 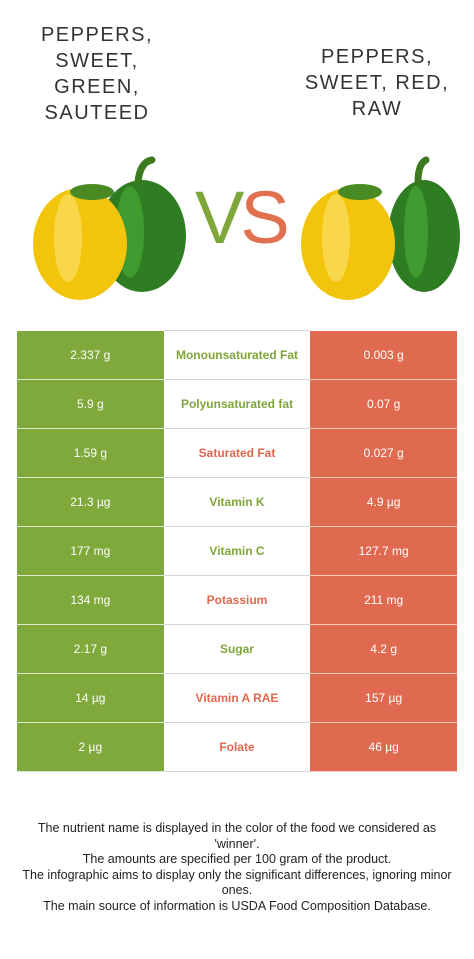 What do you see at coordinates (377, 83) in the screenshot?
I see `right-food-title: PEPPERS, SWEET, RED, RAW` at bounding box center [377, 83].